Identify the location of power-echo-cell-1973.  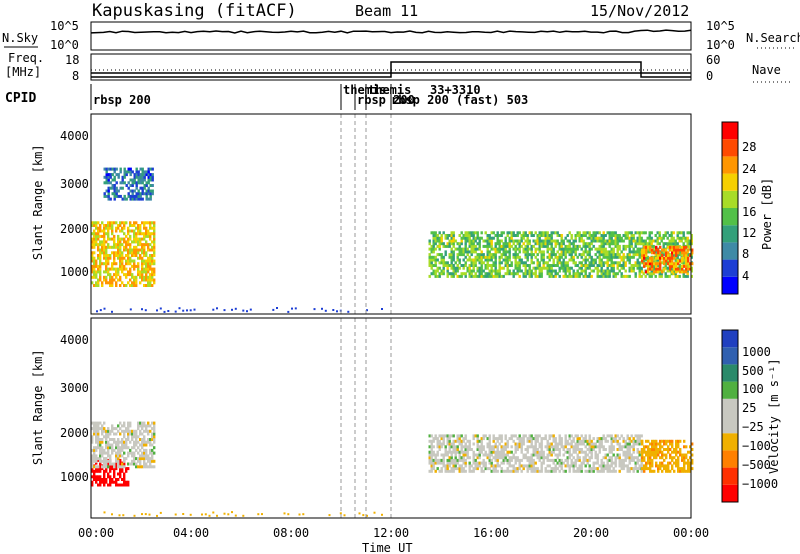
(655, 255).